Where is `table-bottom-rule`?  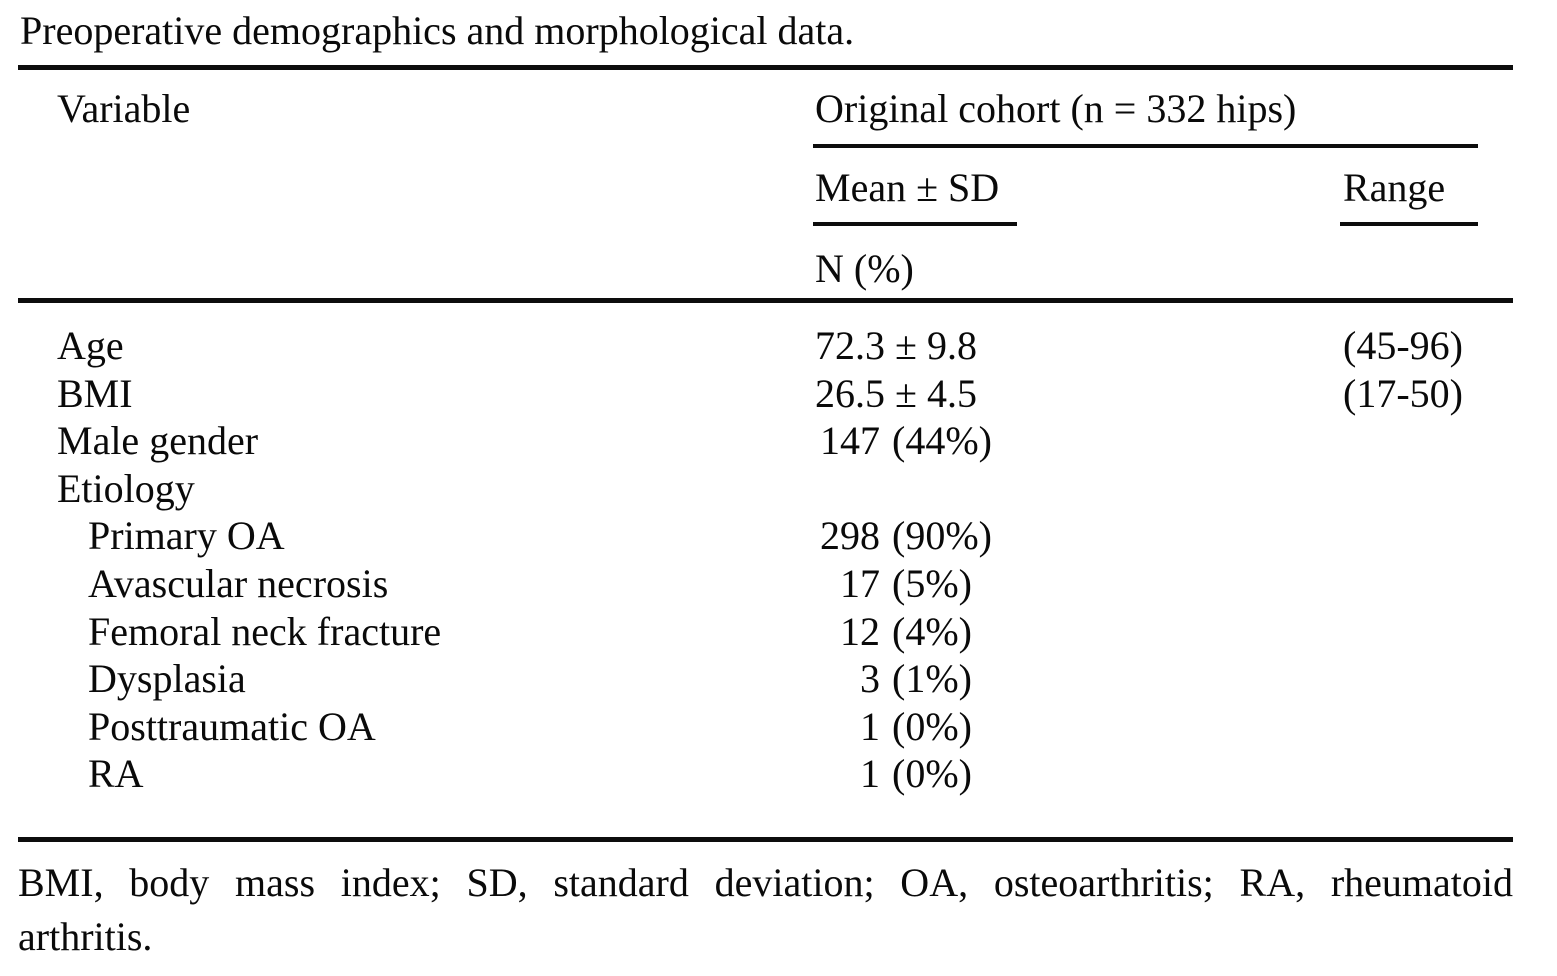
table-bottom-rule is located at coordinates (765, 839).